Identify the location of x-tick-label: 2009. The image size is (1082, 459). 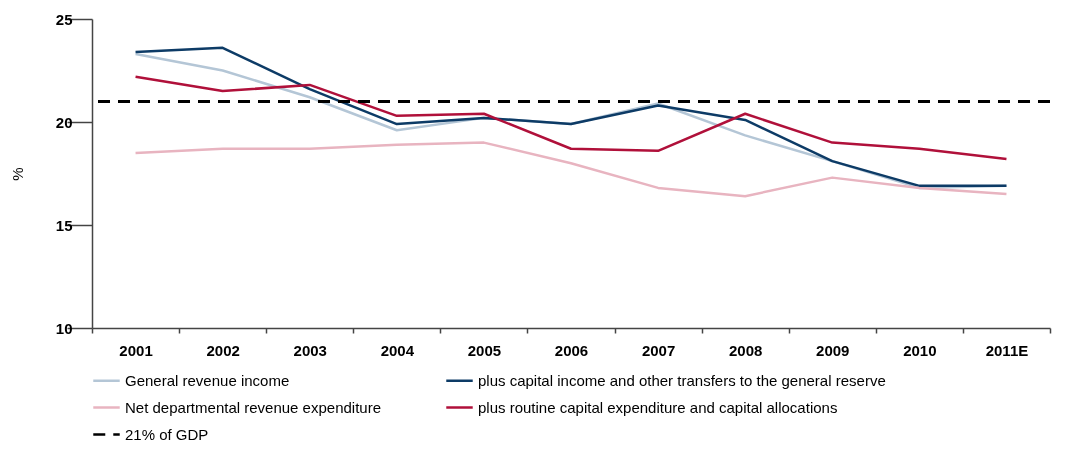
(833, 350).